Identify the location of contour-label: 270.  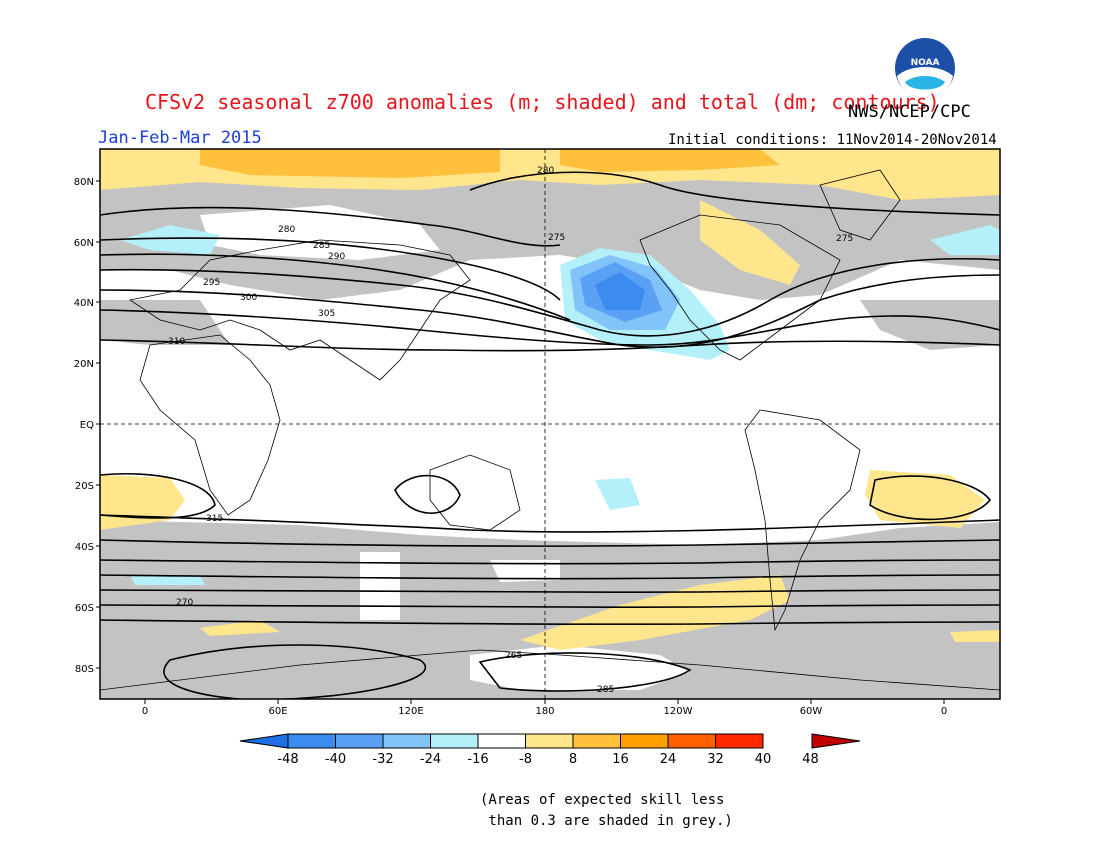
(184, 603).